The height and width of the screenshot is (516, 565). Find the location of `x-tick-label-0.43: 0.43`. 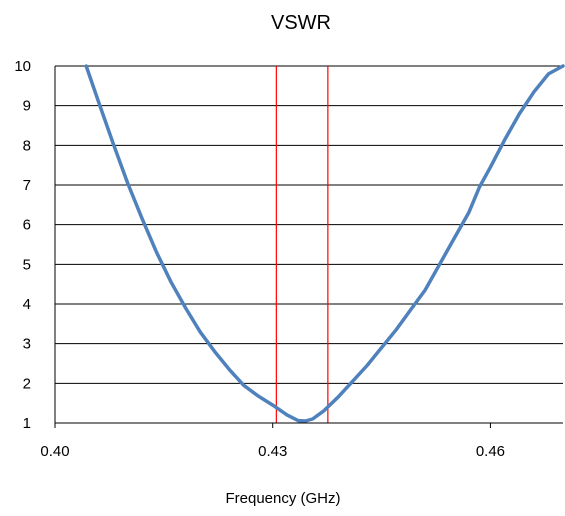

x-tick-label-0.43: 0.43 is located at coordinates (272, 451).